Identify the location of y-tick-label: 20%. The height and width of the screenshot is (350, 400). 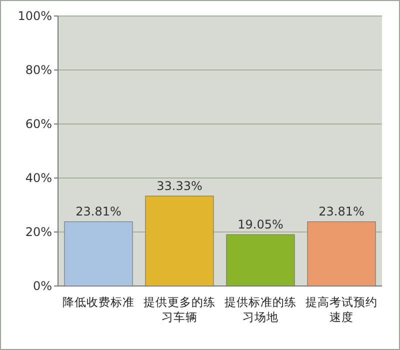
(38, 232).